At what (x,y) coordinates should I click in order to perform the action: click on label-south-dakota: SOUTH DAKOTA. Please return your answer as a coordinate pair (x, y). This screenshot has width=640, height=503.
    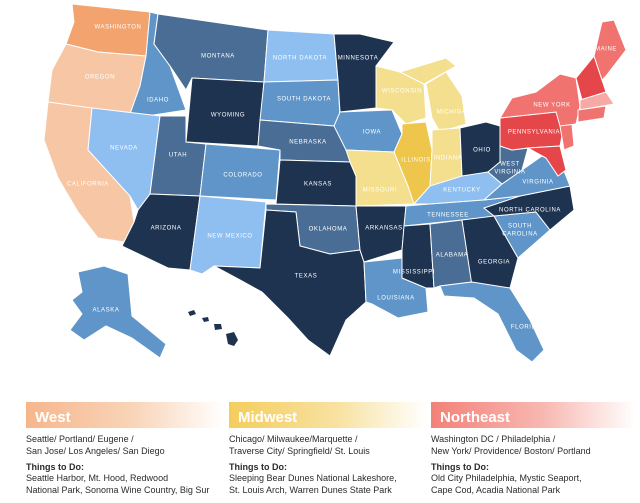
    Looking at the image, I should click on (304, 100).